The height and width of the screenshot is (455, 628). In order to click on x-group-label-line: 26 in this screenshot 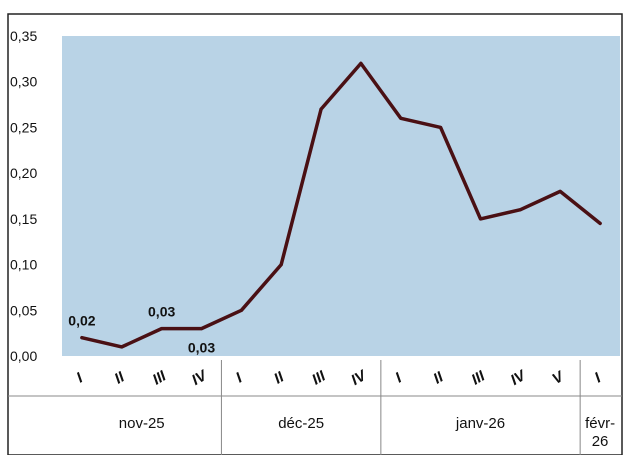, I will do `click(600, 441)`.